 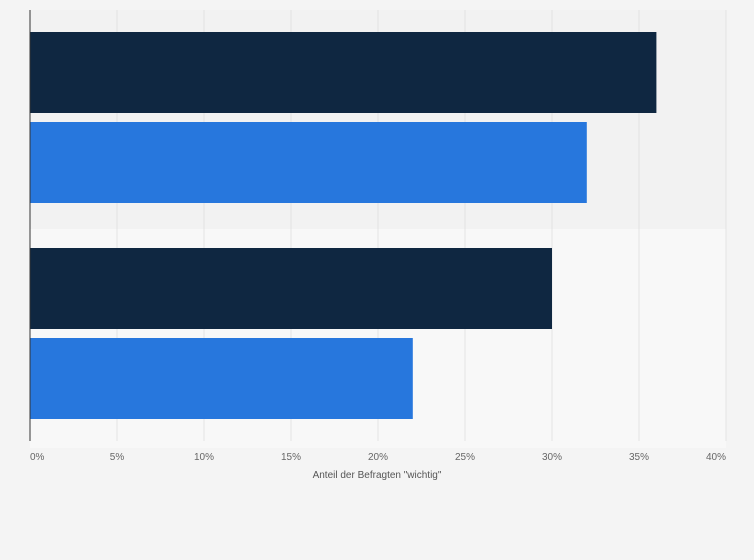 I want to click on x-tick-label: 20%, so click(x=378, y=457).